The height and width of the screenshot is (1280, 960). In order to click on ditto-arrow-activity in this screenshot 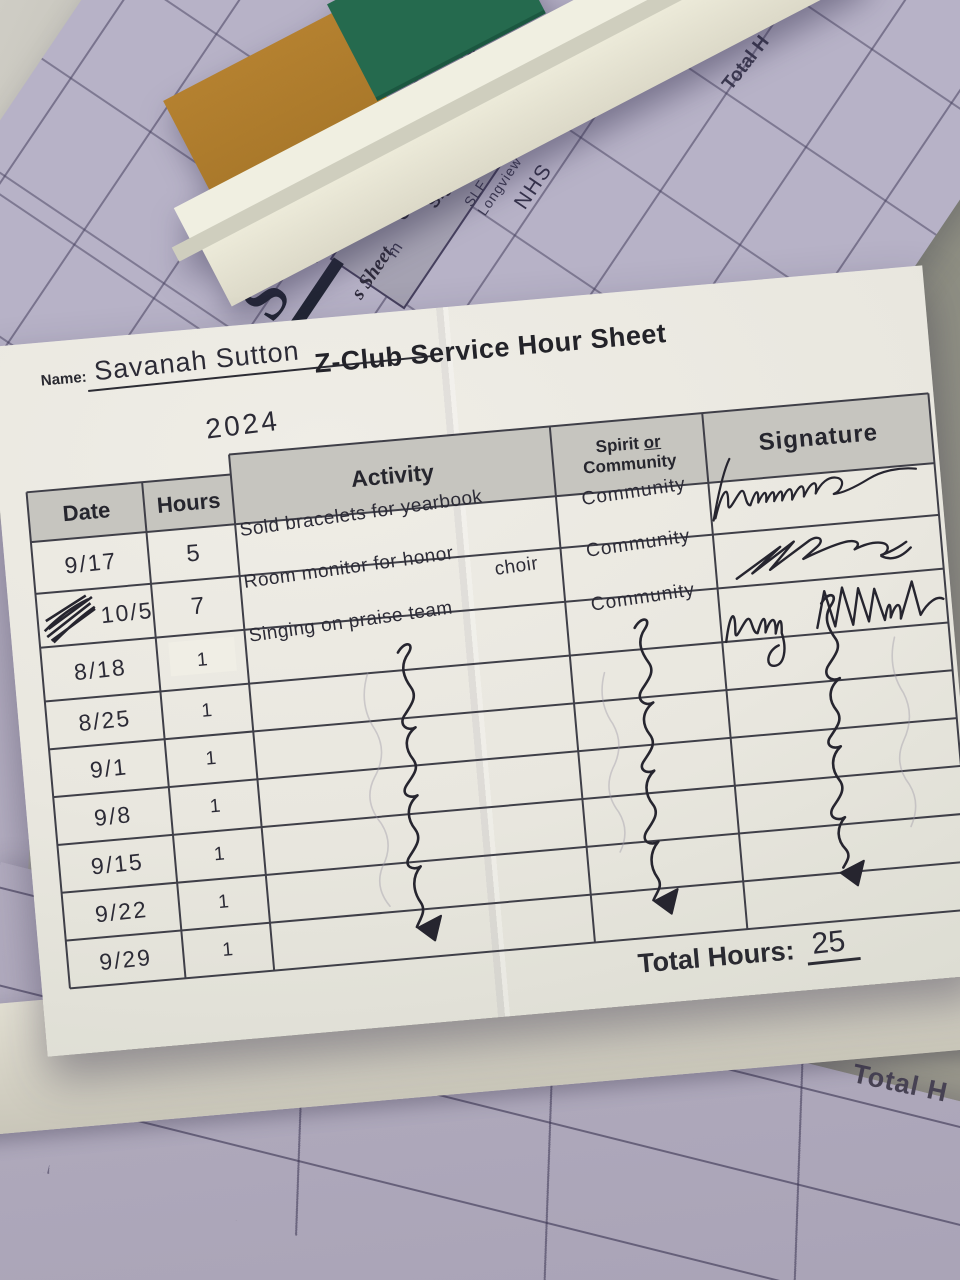, I will do `click(410, 786)`.